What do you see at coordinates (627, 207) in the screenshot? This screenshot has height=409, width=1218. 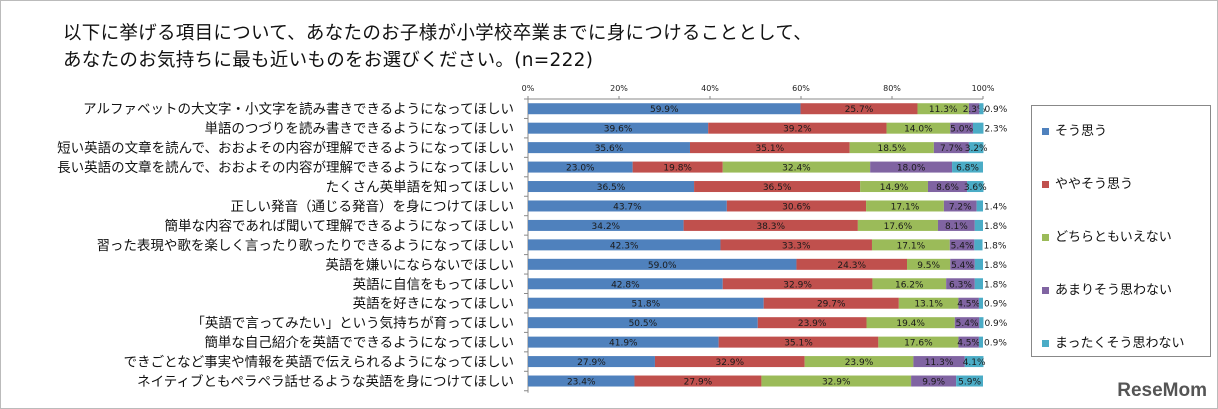 I see `data-label: 43.7%` at bounding box center [627, 207].